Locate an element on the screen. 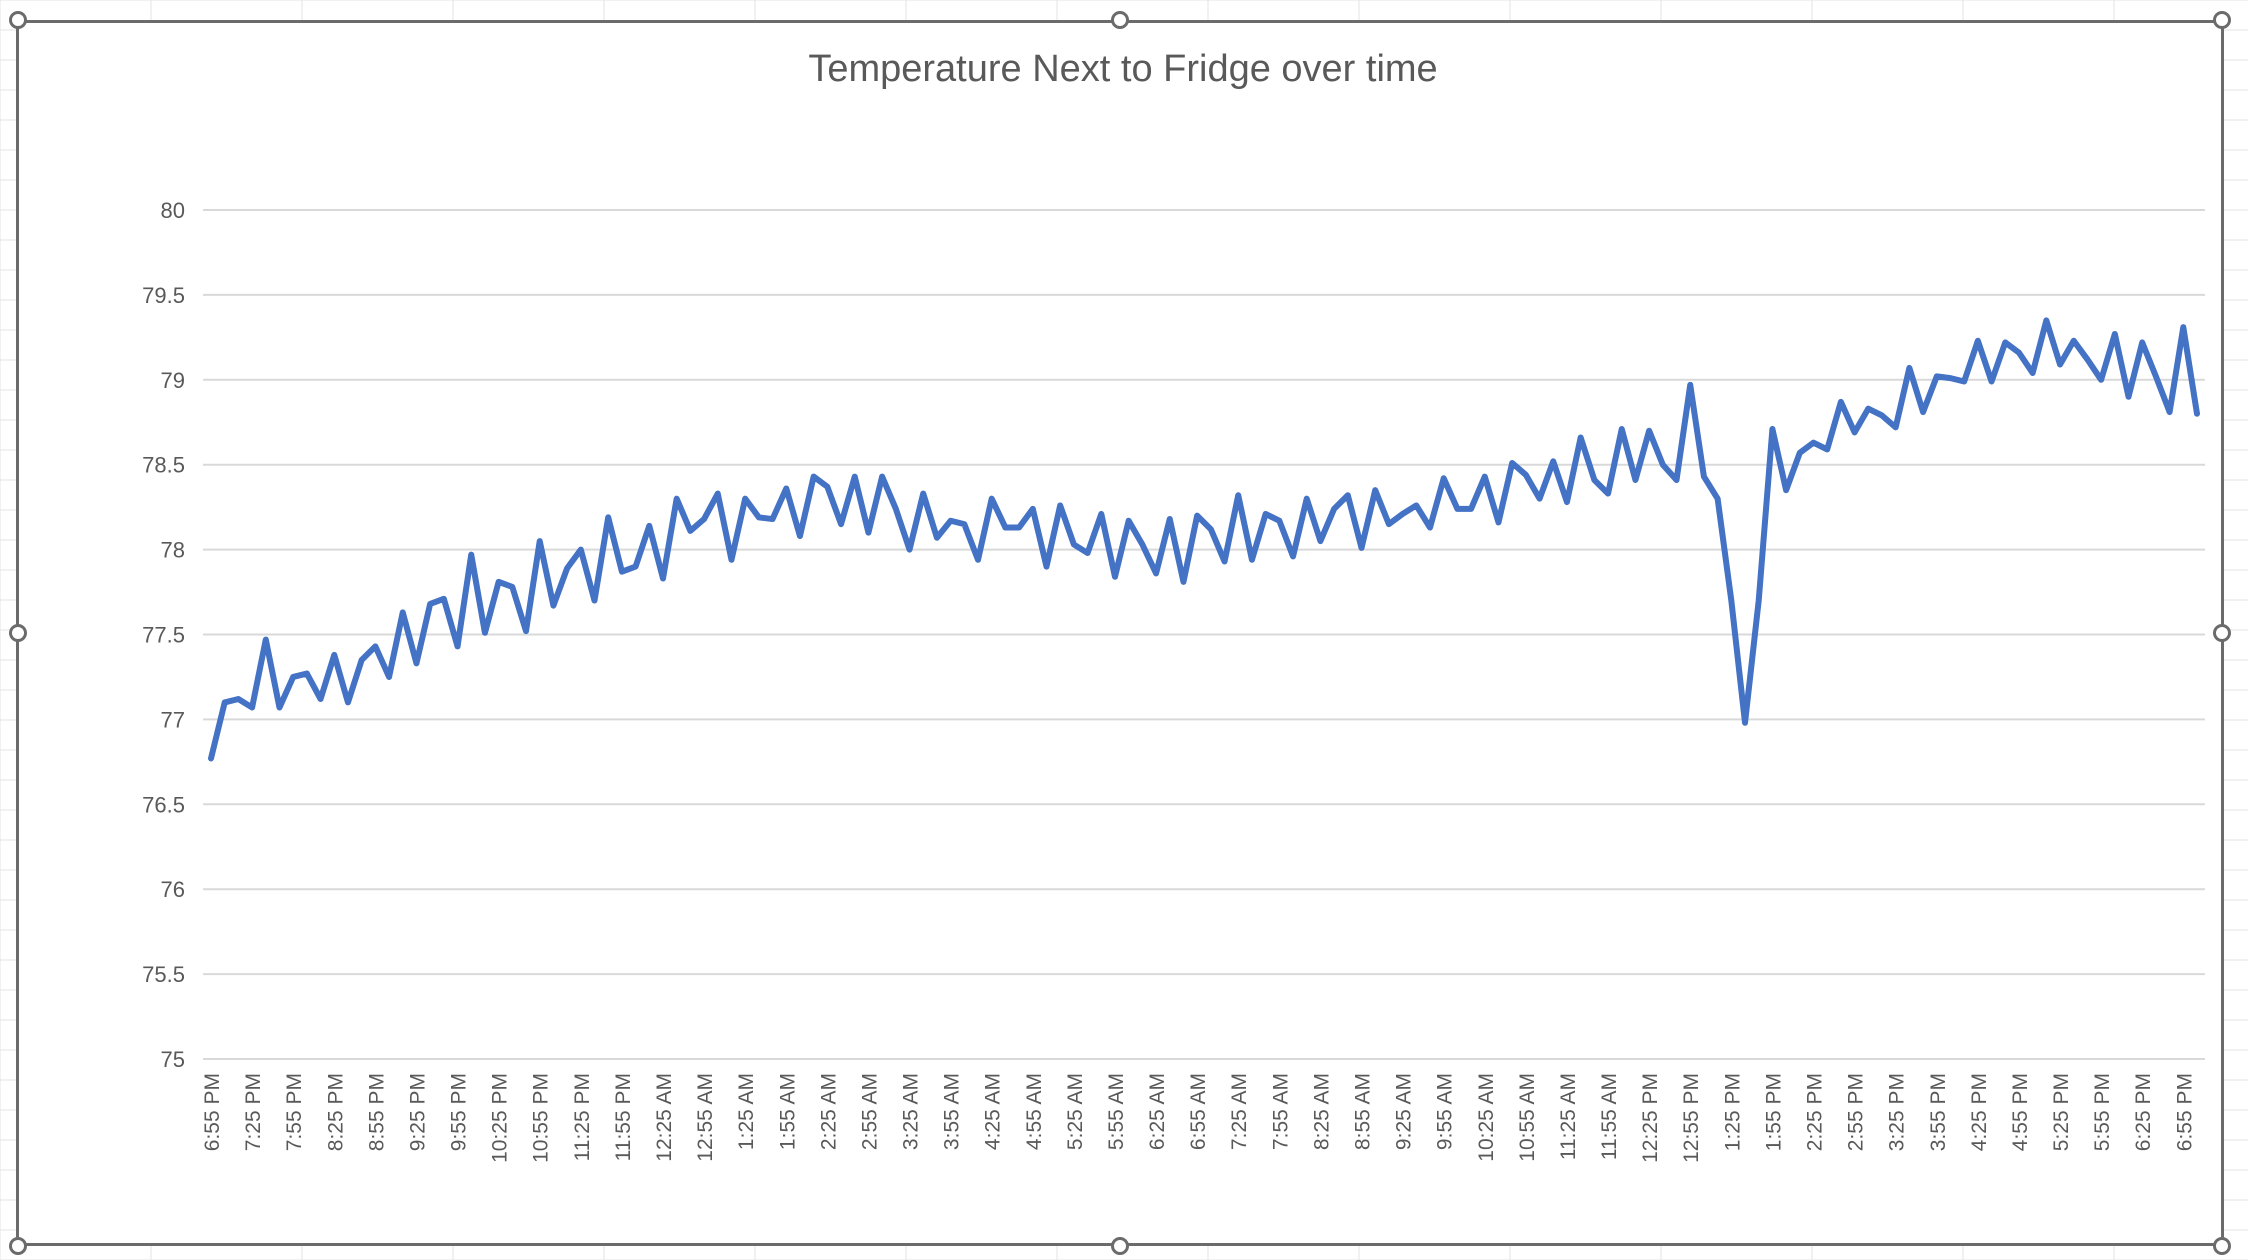  x-tick-label: 12:55 AM is located at coordinates (705, 1117).